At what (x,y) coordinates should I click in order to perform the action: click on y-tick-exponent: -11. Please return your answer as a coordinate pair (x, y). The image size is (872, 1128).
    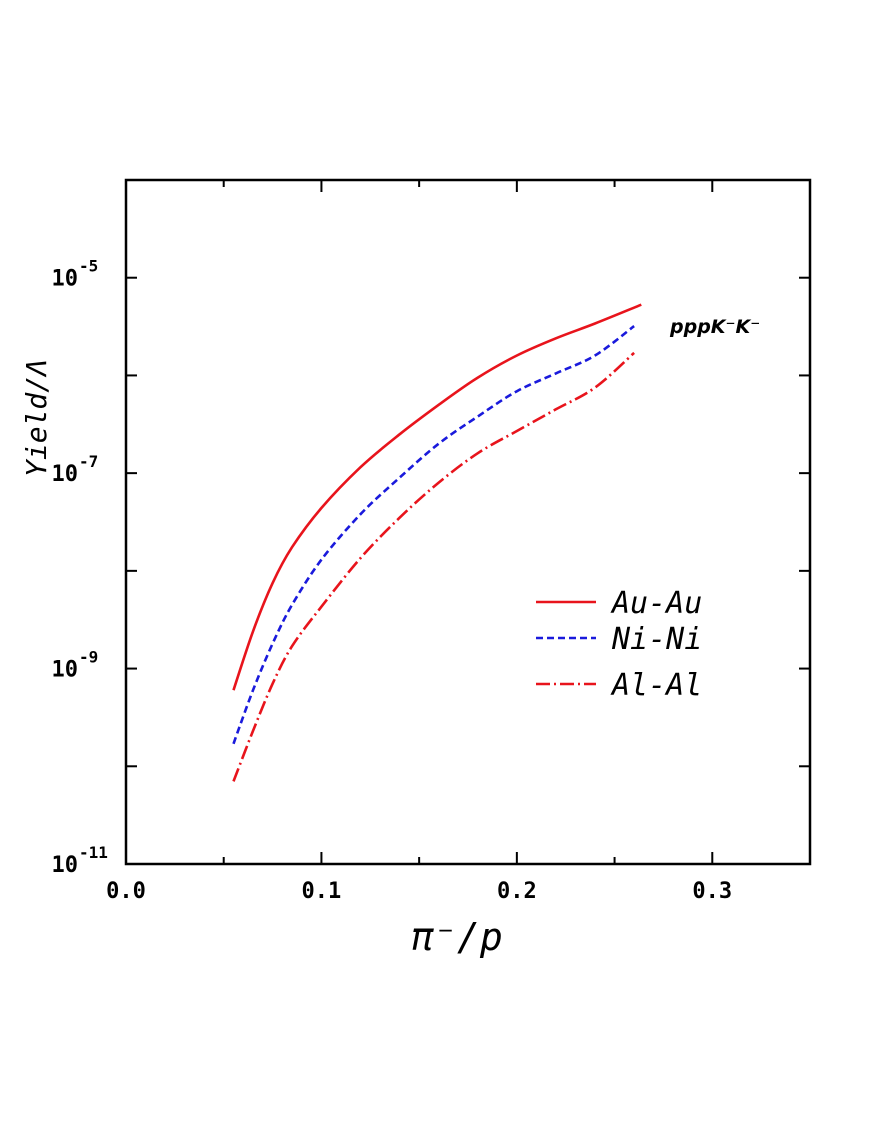
    Looking at the image, I should click on (93, 852).